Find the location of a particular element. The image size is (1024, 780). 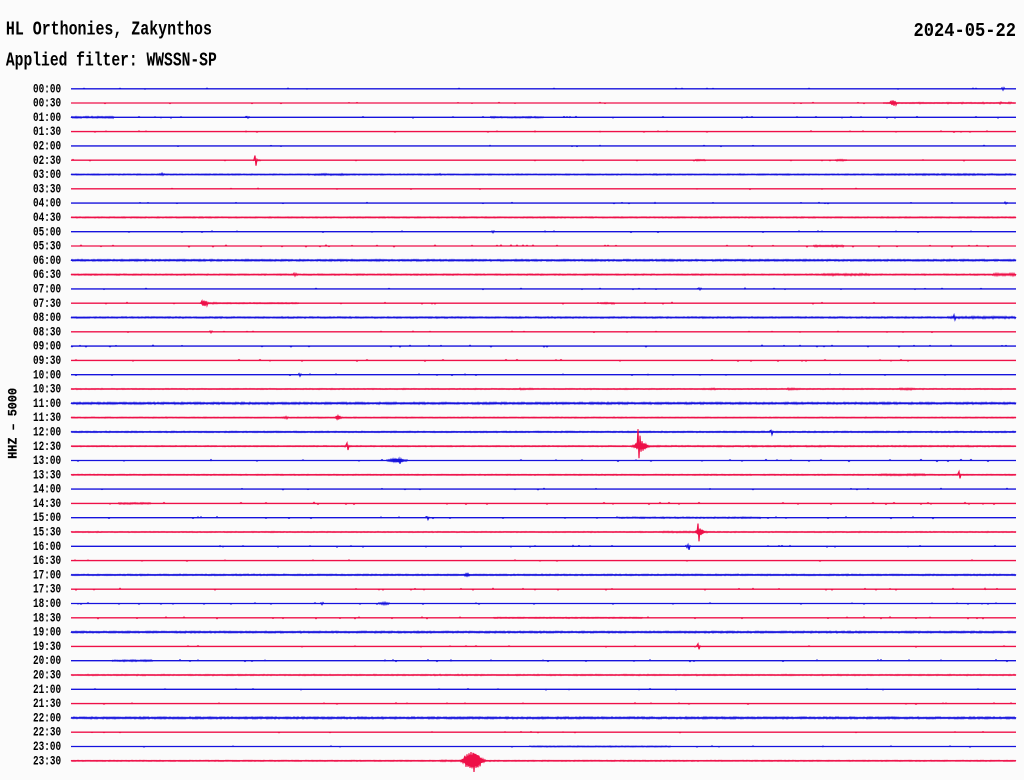

svg-text: 04:30 is located at coordinates (47, 219).